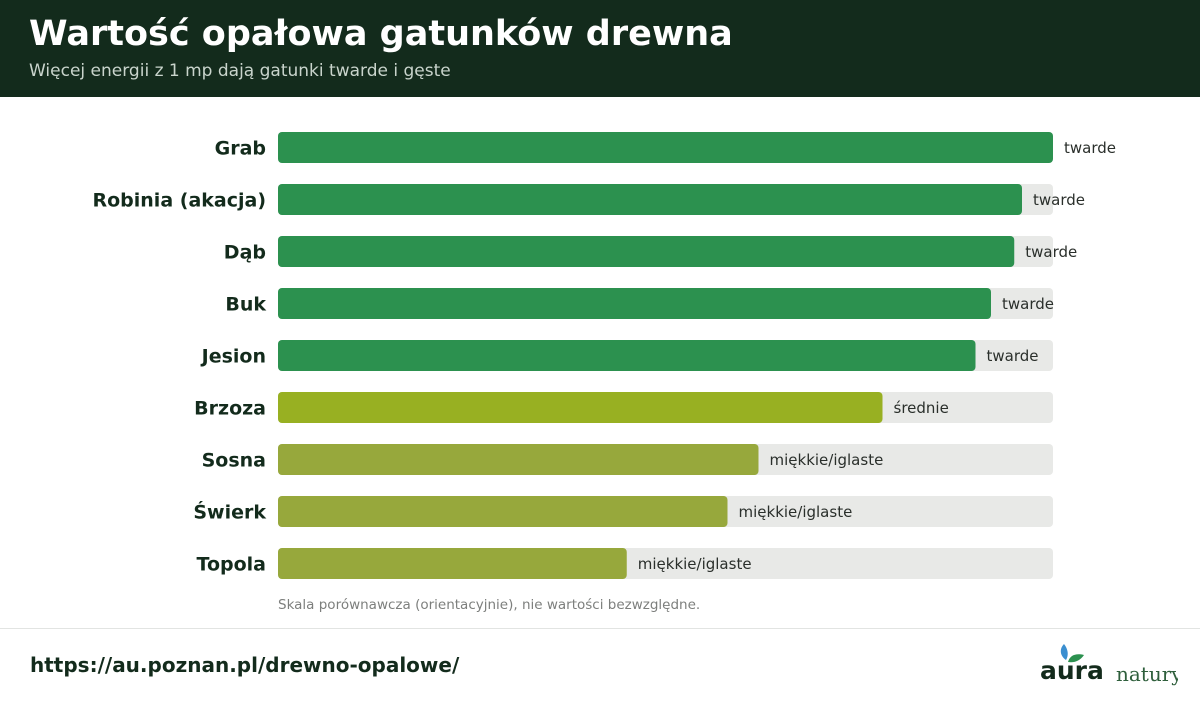 Image resolution: width=1200 pixels, height=702 pixels. Describe the element at coordinates (245, 665) in the screenshot. I see `source-url: https://au.poznan.pl/drewno-opalowe/` at that location.